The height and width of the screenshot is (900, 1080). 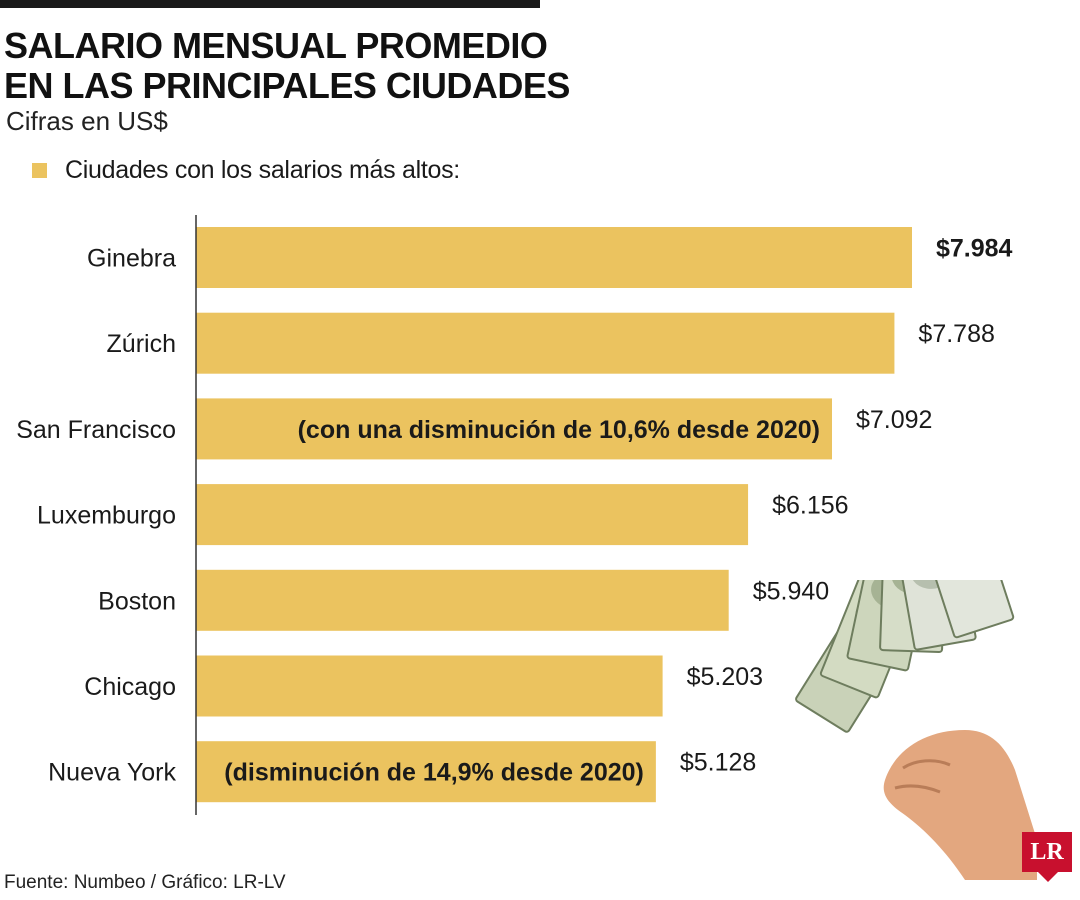 I want to click on value-label: $5.940, so click(x=791, y=591).